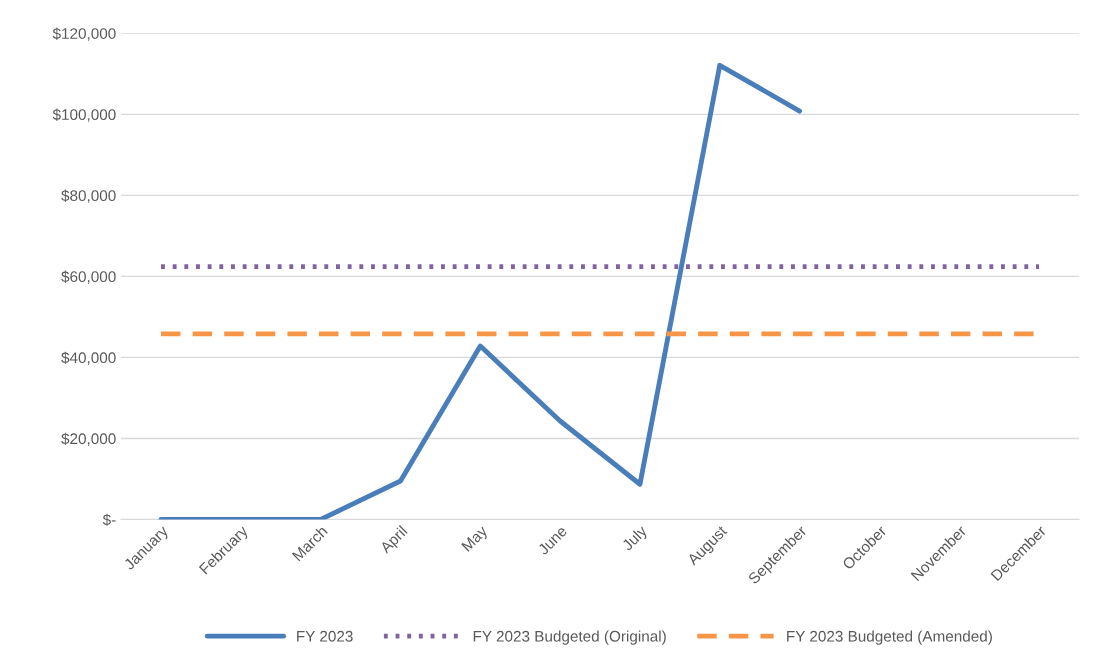 The width and height of the screenshot is (1101, 666). I want to click on legend-label: FY 2023 Budgeted (Amended), so click(889, 637).